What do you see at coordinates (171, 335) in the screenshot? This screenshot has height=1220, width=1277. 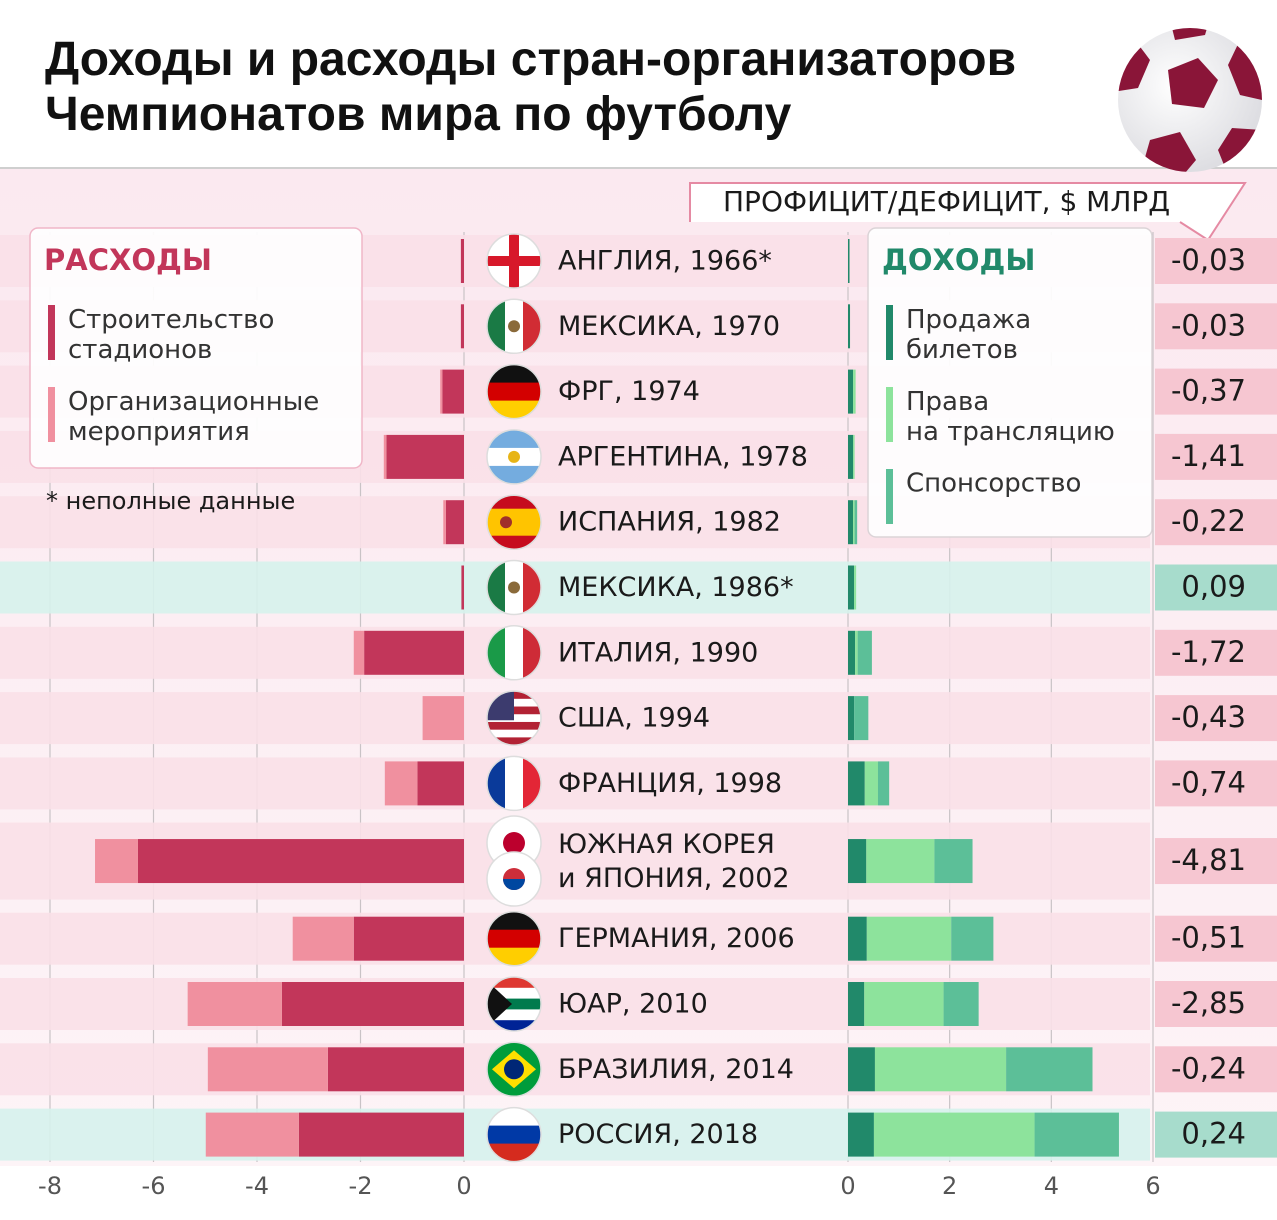 I see `legend-label: Строительство стадионов` at bounding box center [171, 335].